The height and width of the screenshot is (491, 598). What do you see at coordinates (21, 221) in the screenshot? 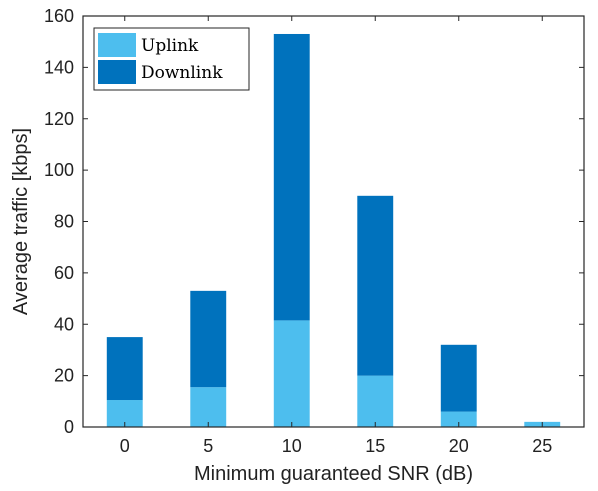
I see `y-axis-label: Average traffic [kbps]` at bounding box center [21, 221].